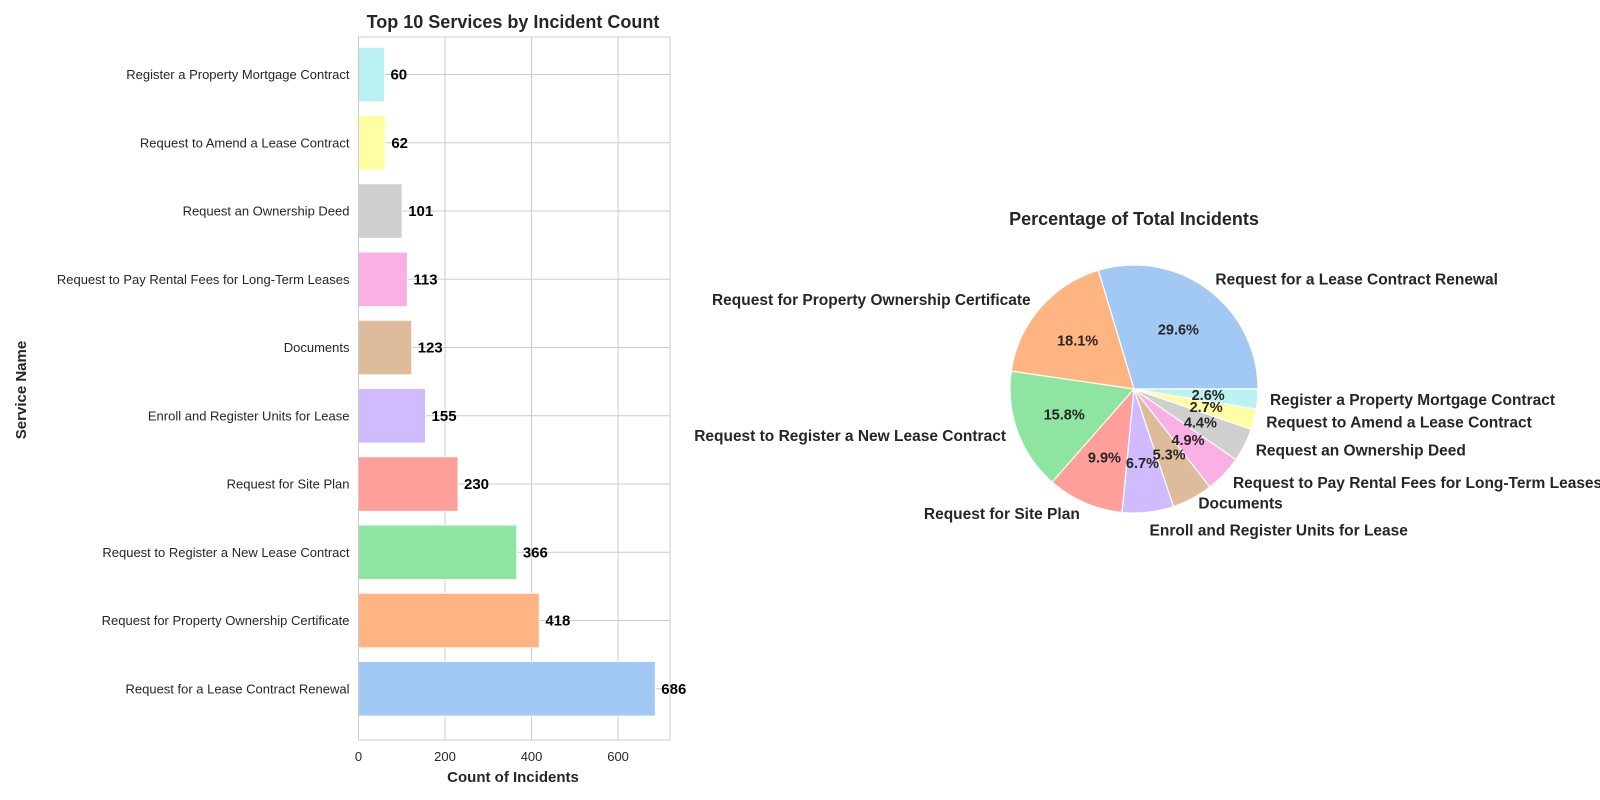  I want to click on bar-value-label: 123, so click(430, 348).